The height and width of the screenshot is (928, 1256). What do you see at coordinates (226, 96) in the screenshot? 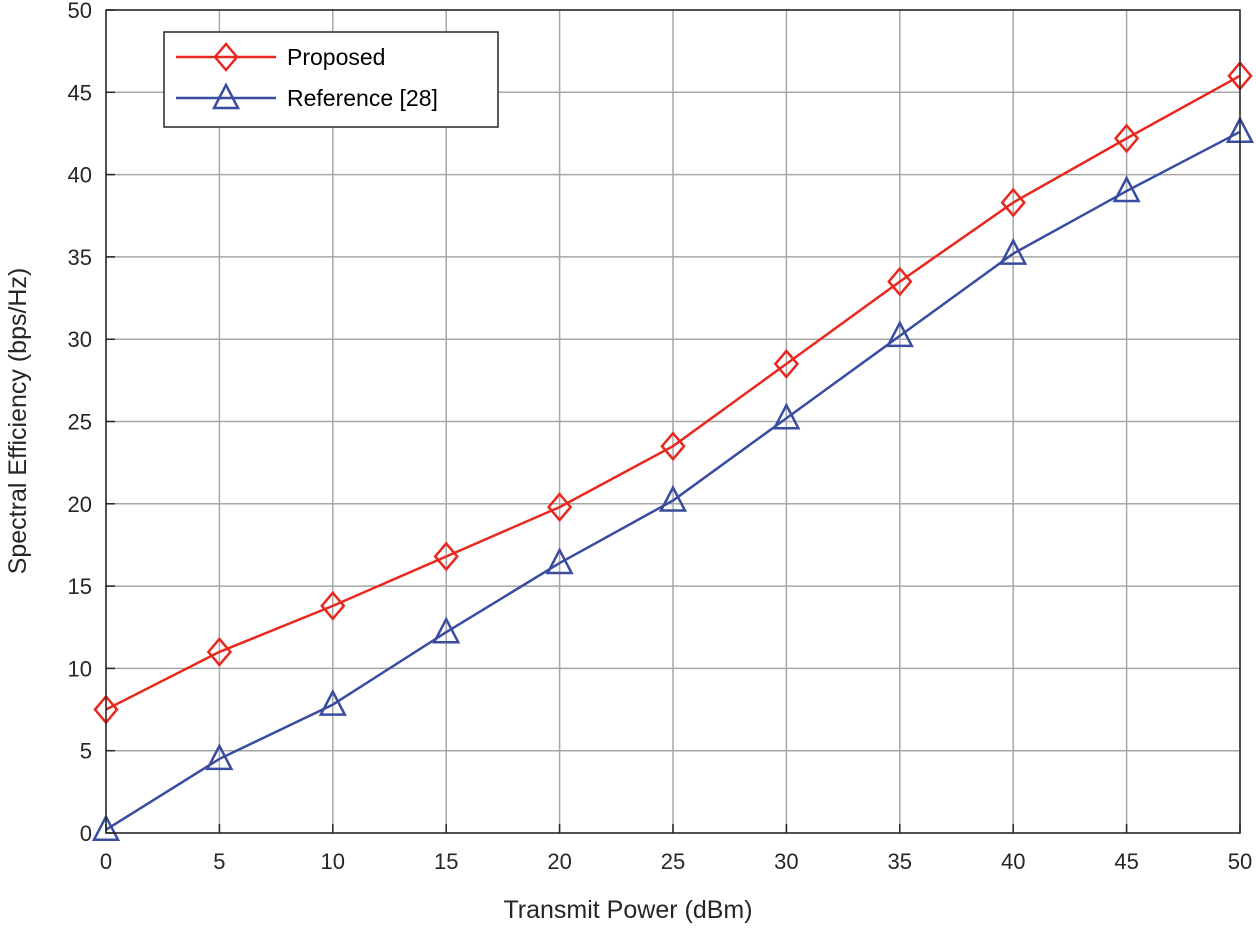
I see `legend-triangle-marker` at bounding box center [226, 96].